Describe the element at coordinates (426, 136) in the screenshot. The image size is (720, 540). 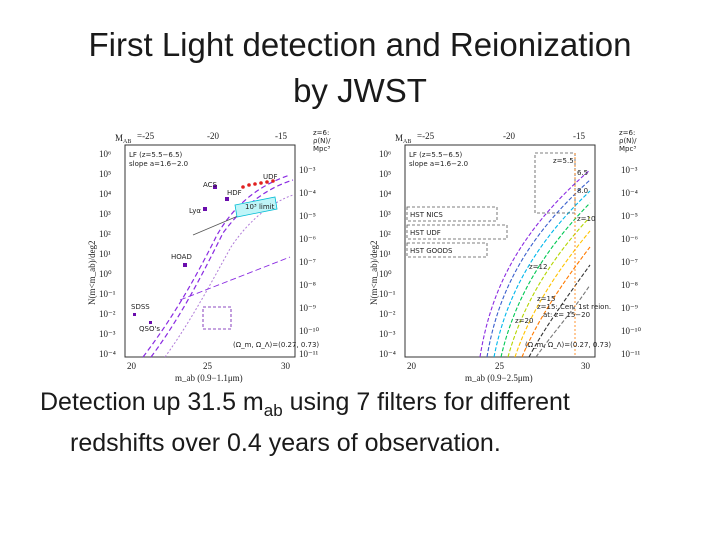
I see `right-top-tick-1: =-25` at that location.